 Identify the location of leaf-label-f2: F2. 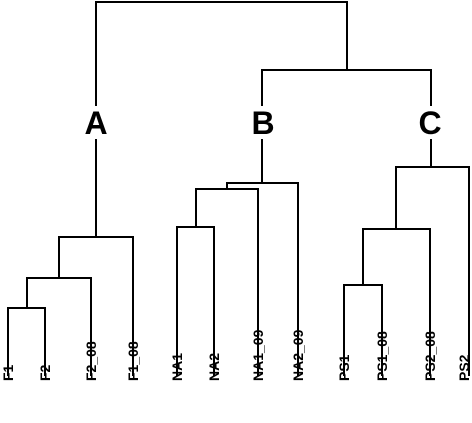
(45, 372).